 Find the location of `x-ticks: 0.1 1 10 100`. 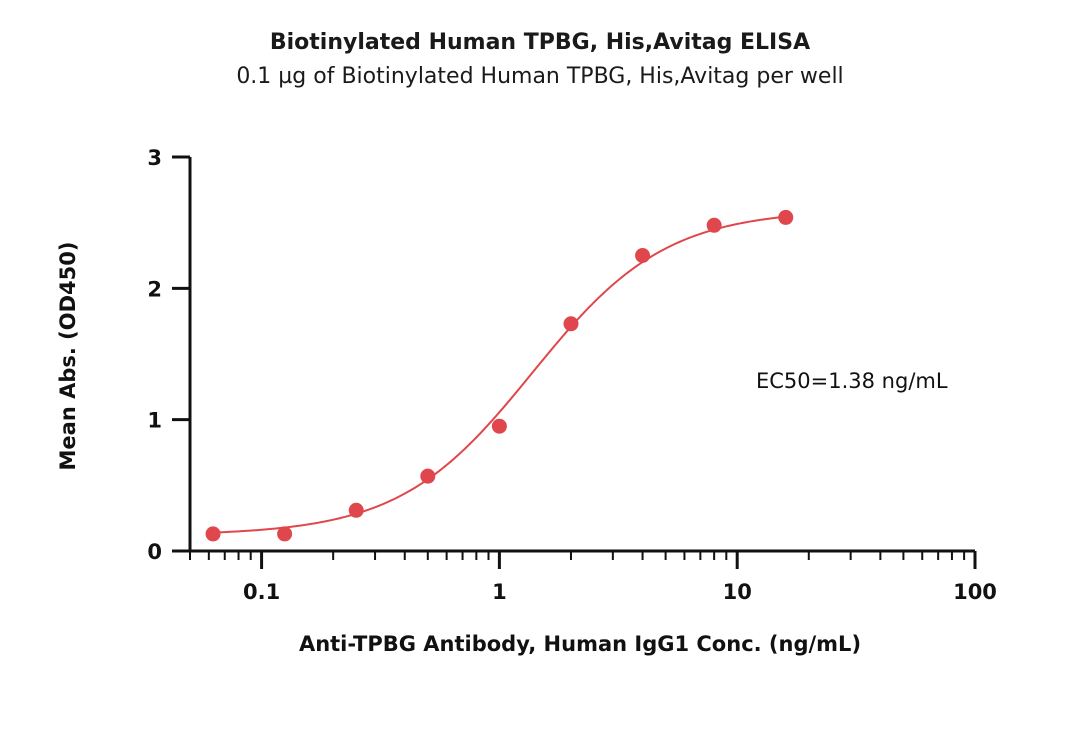

x-ticks: 0.1 1 10 100 is located at coordinates (593, 577).